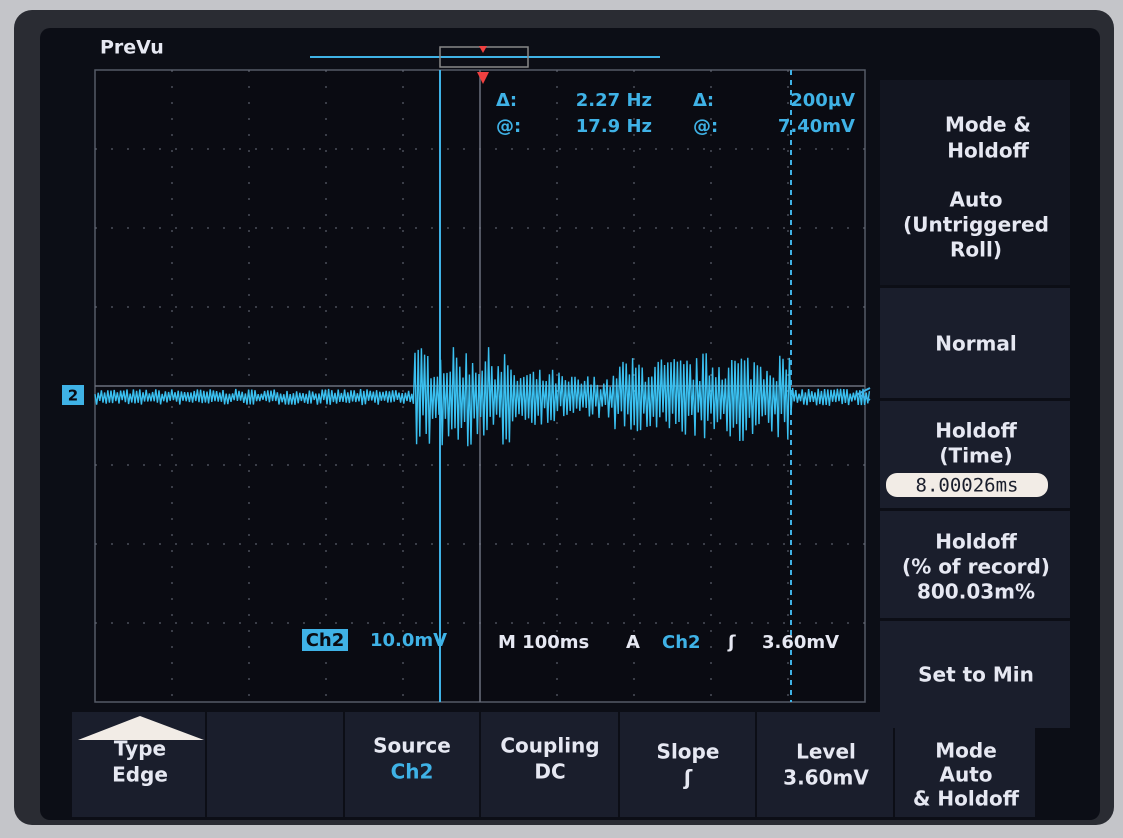 This screenshot has height=838, width=1123. I want to click on channel-badge, so click(325, 640).